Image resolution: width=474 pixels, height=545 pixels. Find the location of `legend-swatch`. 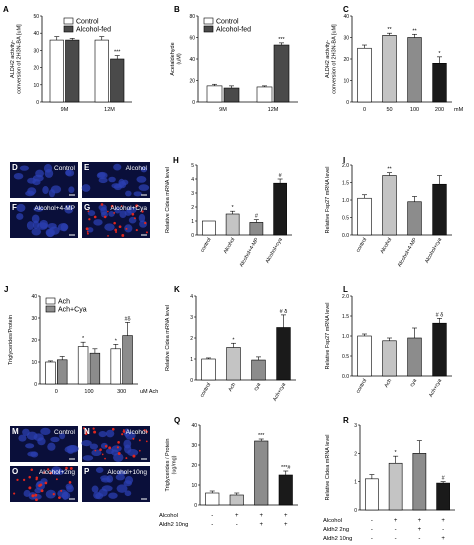

legend-swatch is located at coordinates (208, 21).